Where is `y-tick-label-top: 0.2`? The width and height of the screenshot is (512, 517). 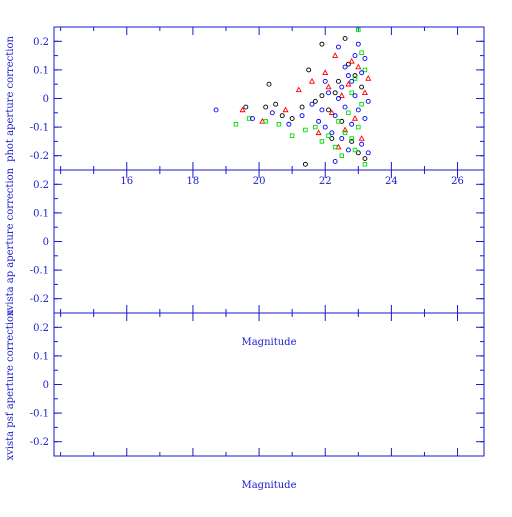 y-tick-label-top: 0.2 is located at coordinates (41, 42).